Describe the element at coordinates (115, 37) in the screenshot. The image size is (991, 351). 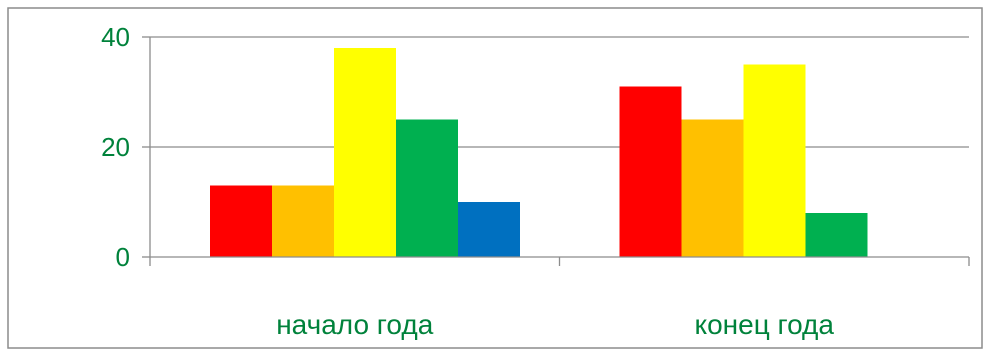
I see `y-tick-label: 40` at that location.